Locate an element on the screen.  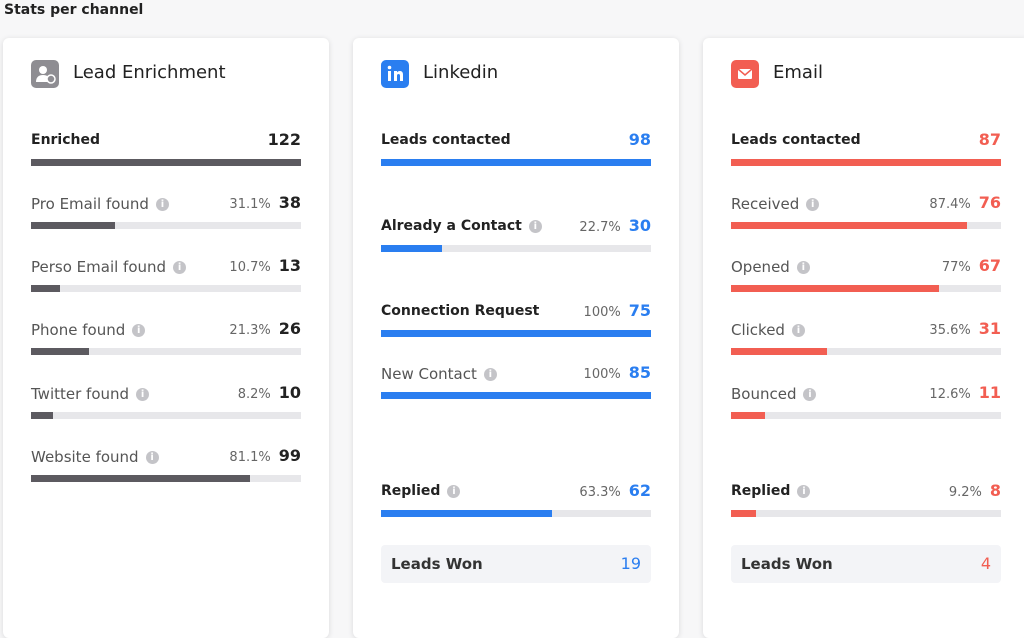
row-count: 98 is located at coordinates (639, 139).